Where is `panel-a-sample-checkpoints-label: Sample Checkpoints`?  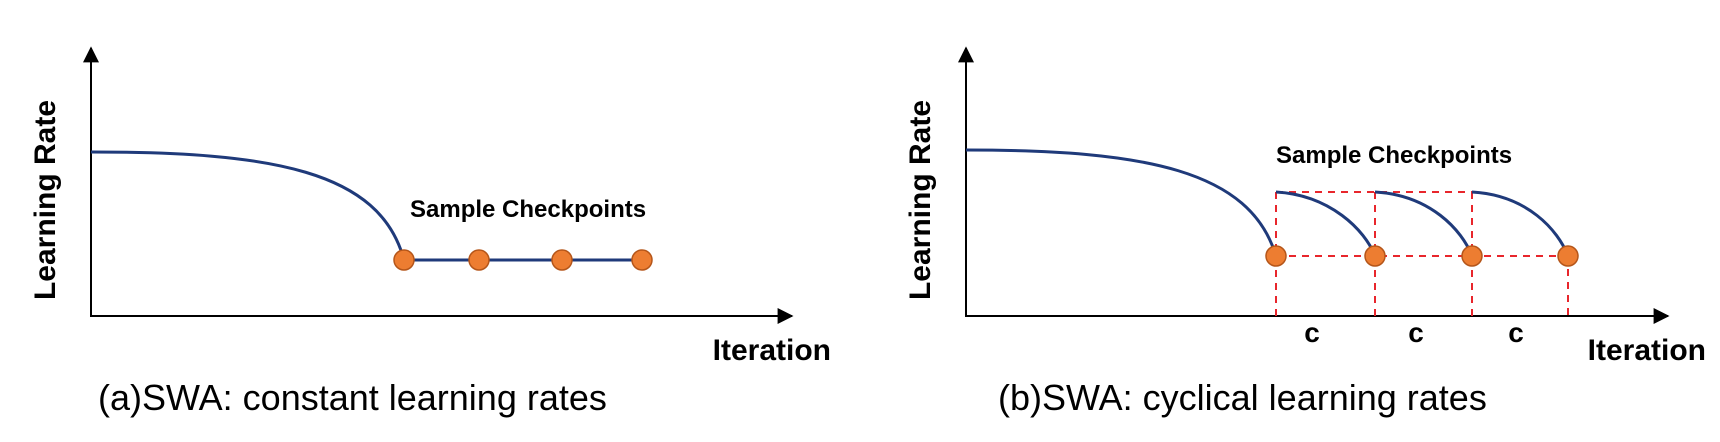 panel-a-sample-checkpoints-label: Sample Checkpoints is located at coordinates (528, 209).